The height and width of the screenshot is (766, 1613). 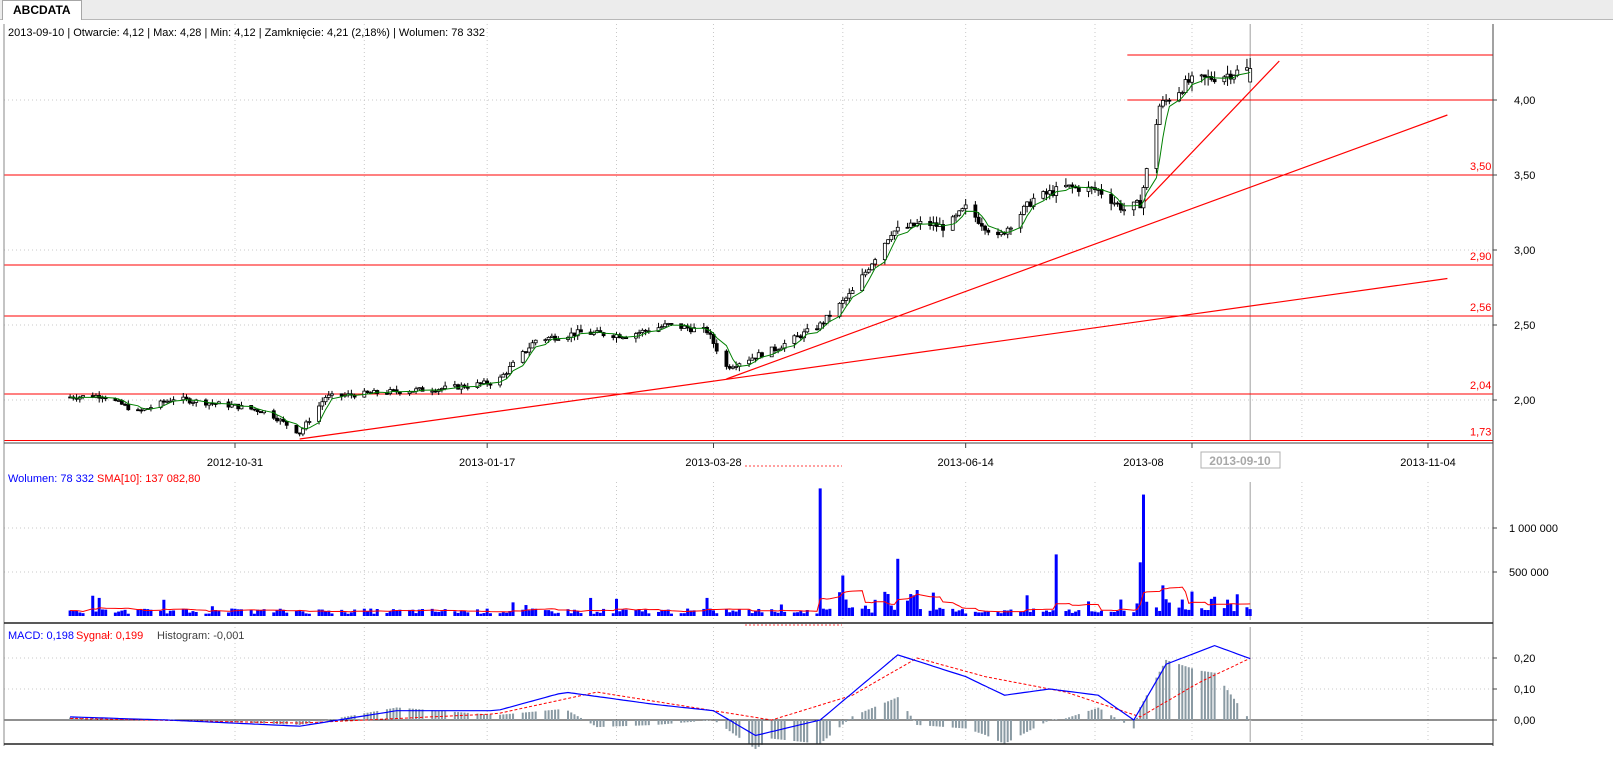 I want to click on level-label: 3,50, so click(x=1480, y=167).